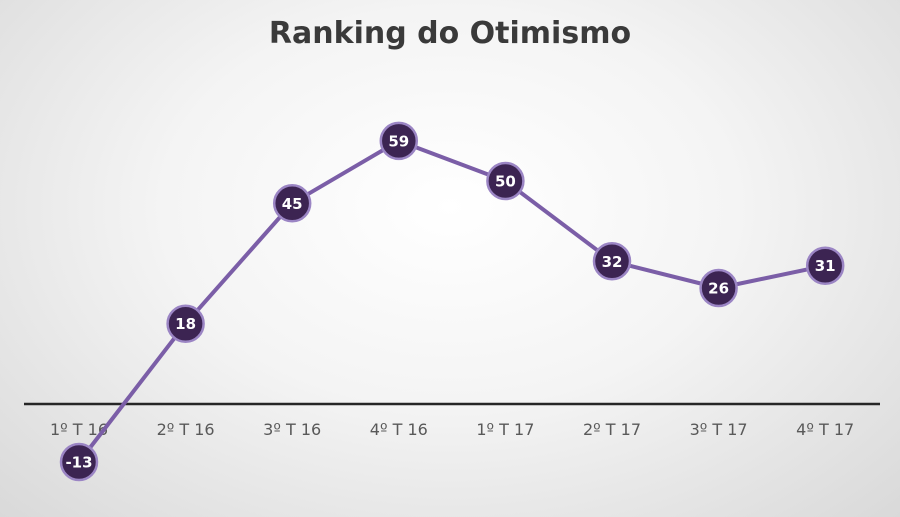 This screenshot has width=900, height=517. I want to click on x-tick-label: 2º T 17, so click(612, 429).